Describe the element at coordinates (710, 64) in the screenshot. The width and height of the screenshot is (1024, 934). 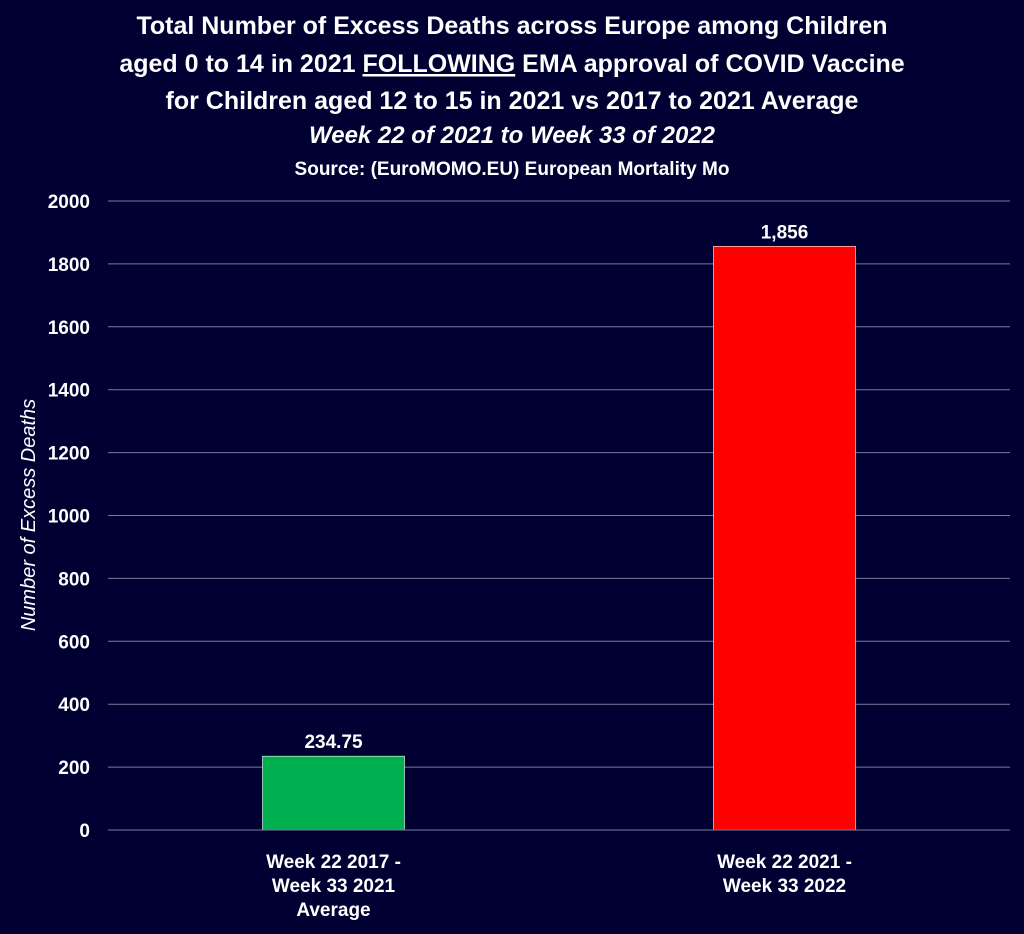
I see `title-line-2-end: EMA approval of COVID Vaccine` at that location.